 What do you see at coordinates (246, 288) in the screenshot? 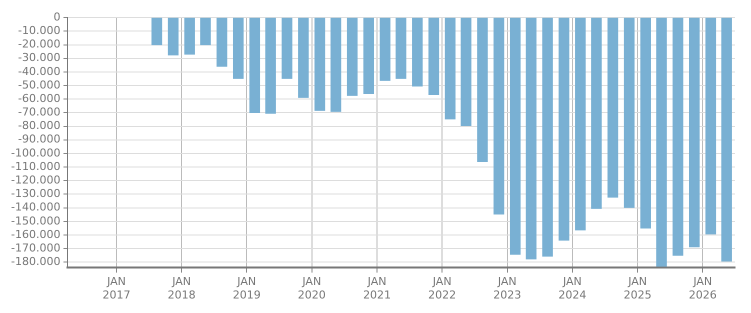
I see `x-tick-label: JAN 2019` at bounding box center [246, 288].